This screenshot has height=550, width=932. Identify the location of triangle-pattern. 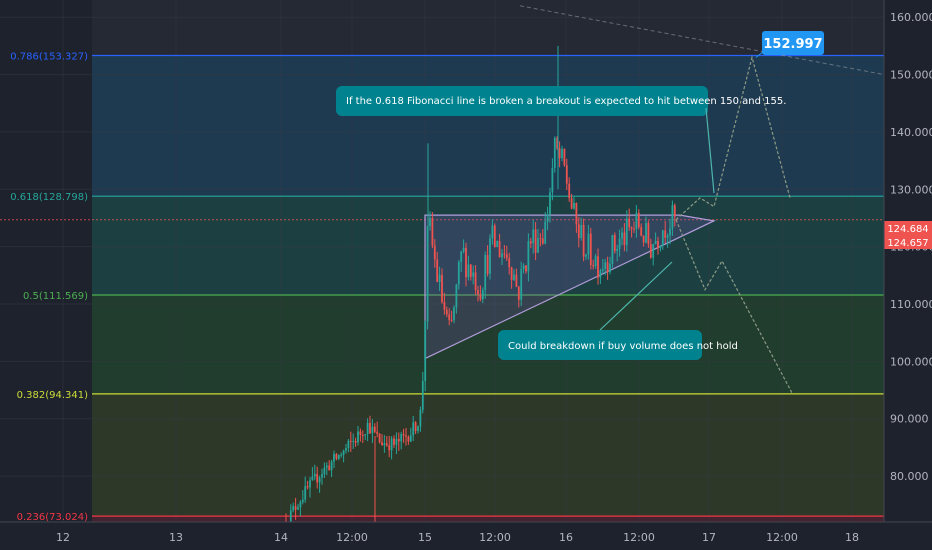
(570, 287).